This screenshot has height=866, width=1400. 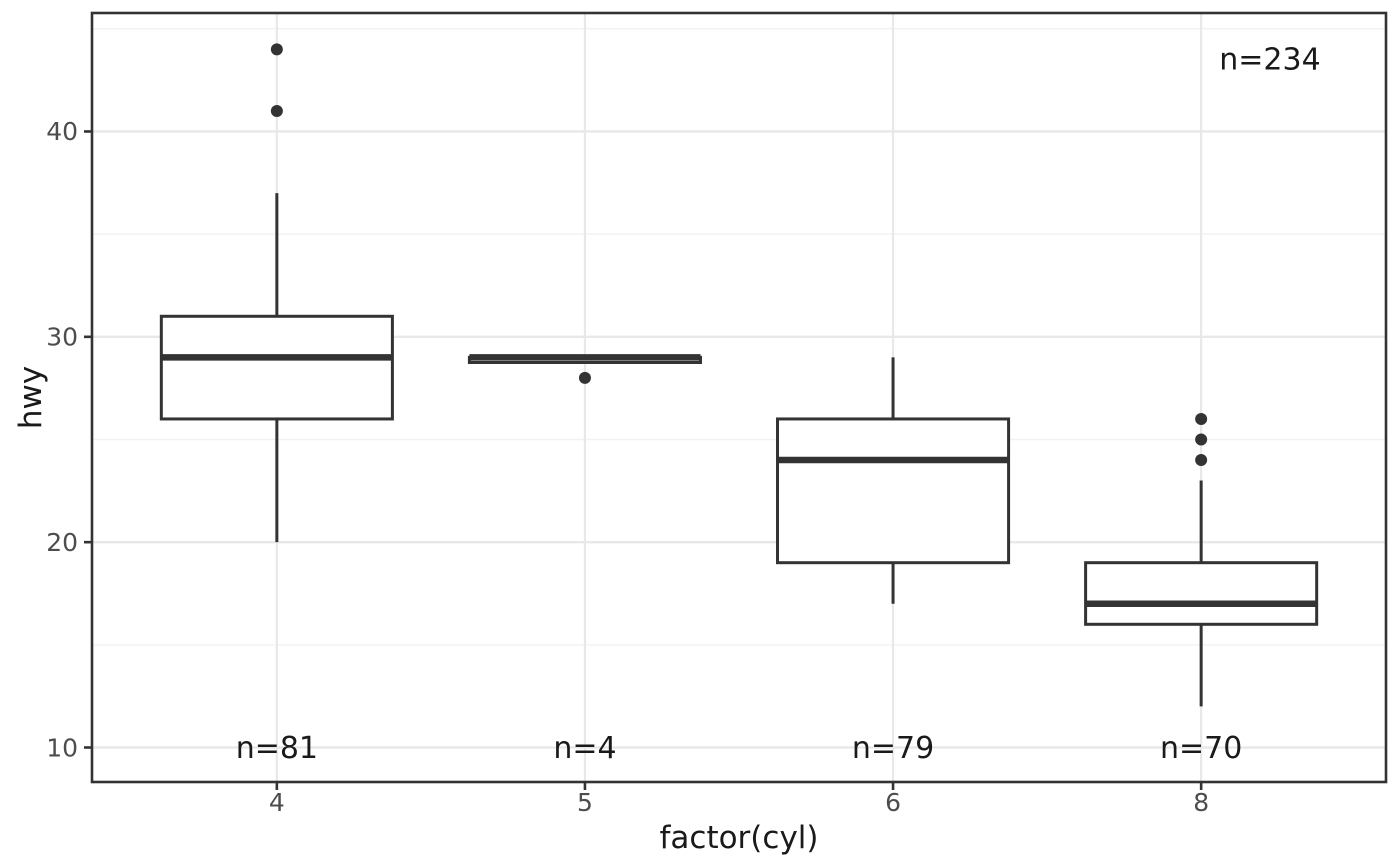 I want to click on box-group-cyl-6: n=79, so click(x=893, y=561).